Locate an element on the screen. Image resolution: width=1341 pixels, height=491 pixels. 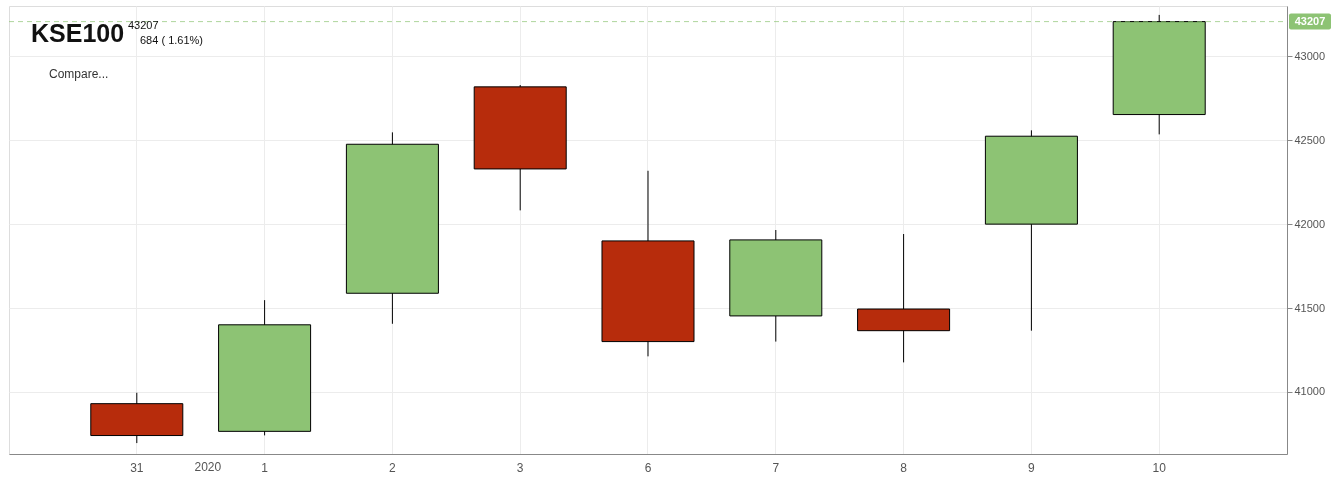
text: 43207 is located at coordinates (143, 25).